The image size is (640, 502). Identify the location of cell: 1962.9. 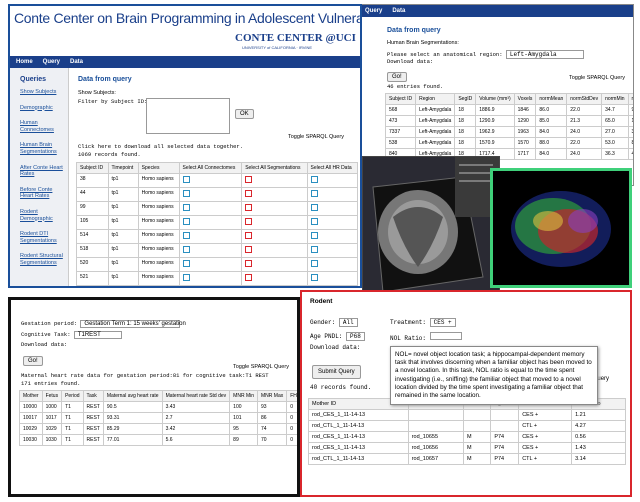
(495, 132).